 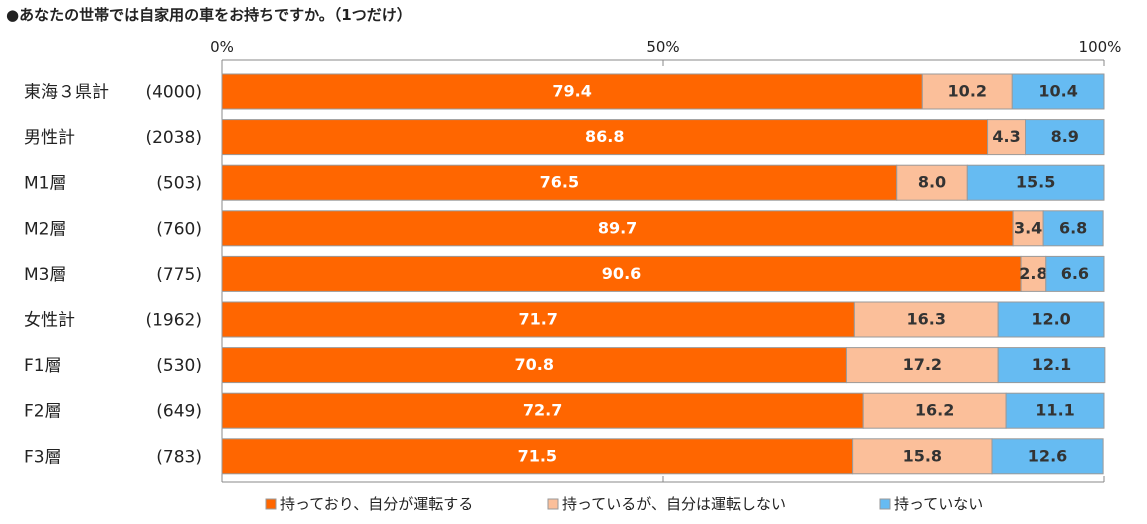 I want to click on data-label: 12.1, so click(x=1051, y=364).